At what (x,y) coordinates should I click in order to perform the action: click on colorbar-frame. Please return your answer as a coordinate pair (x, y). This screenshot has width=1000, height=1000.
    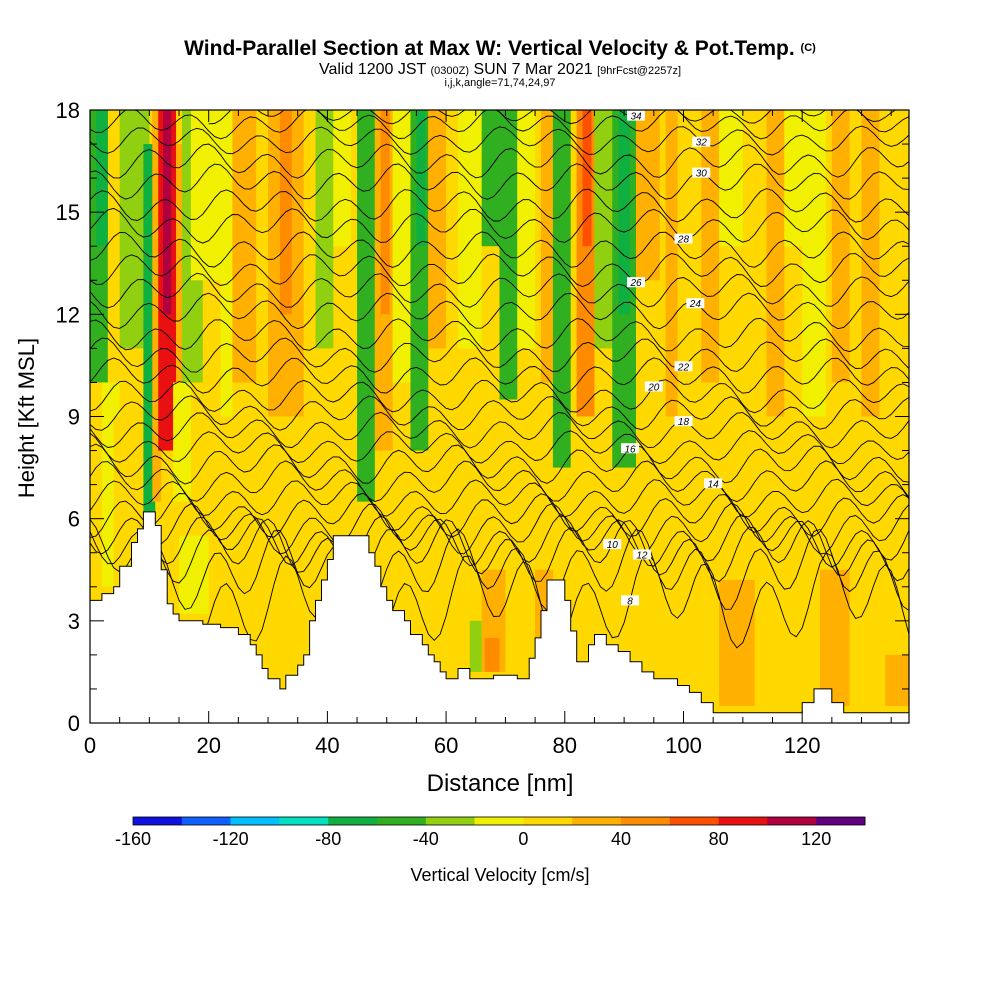
    Looking at the image, I should click on (499, 821).